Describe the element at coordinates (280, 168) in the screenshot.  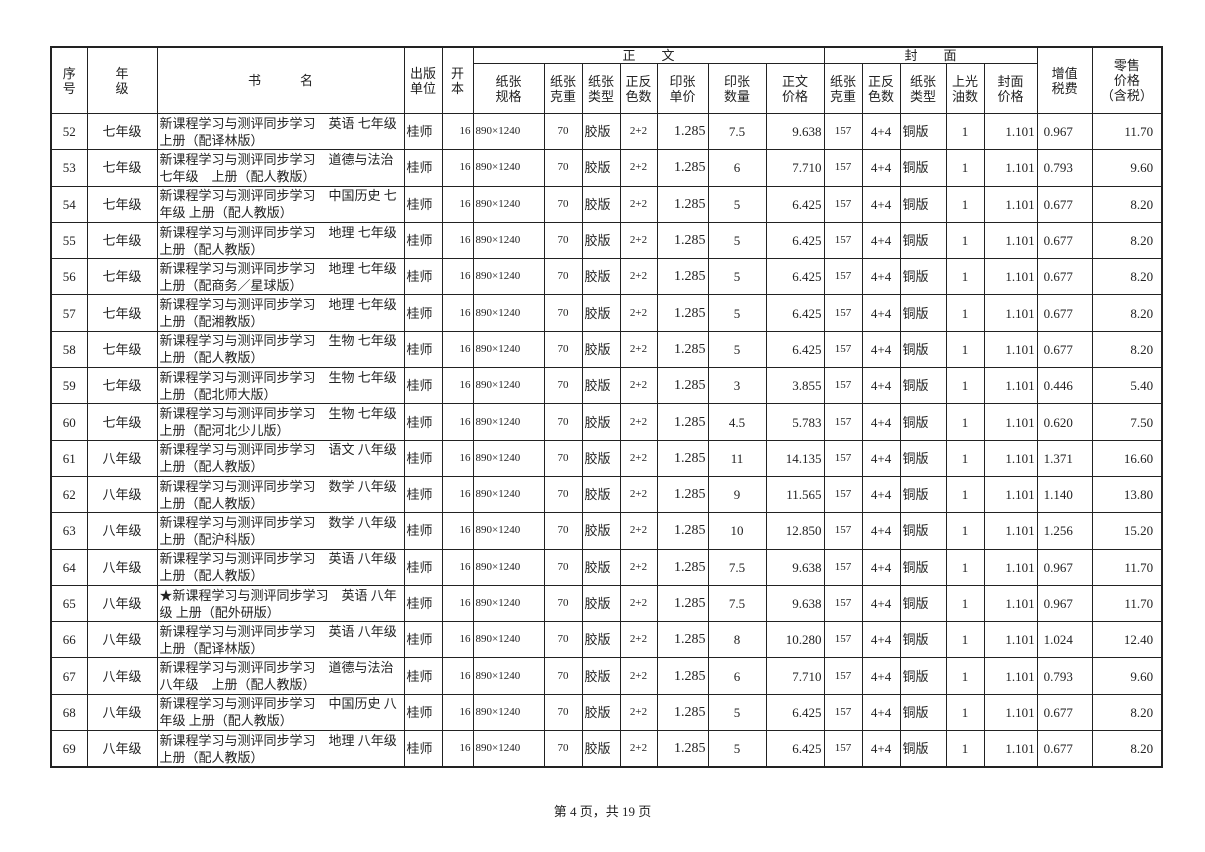
I see `cell-title: 新课程学习与测评同步学习 道德与法治 七年级 上册（配人教版）` at that location.